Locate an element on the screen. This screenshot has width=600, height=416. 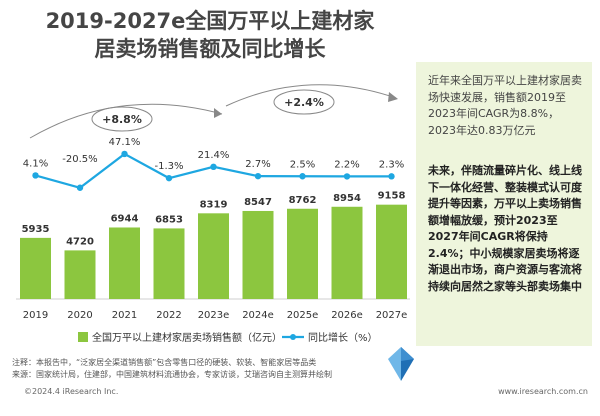
note-line: 注释：本报告中，“泛家居全渠道销售额”包含零售口径的硬装、软装、智能家居等品类 is located at coordinates (164, 362).